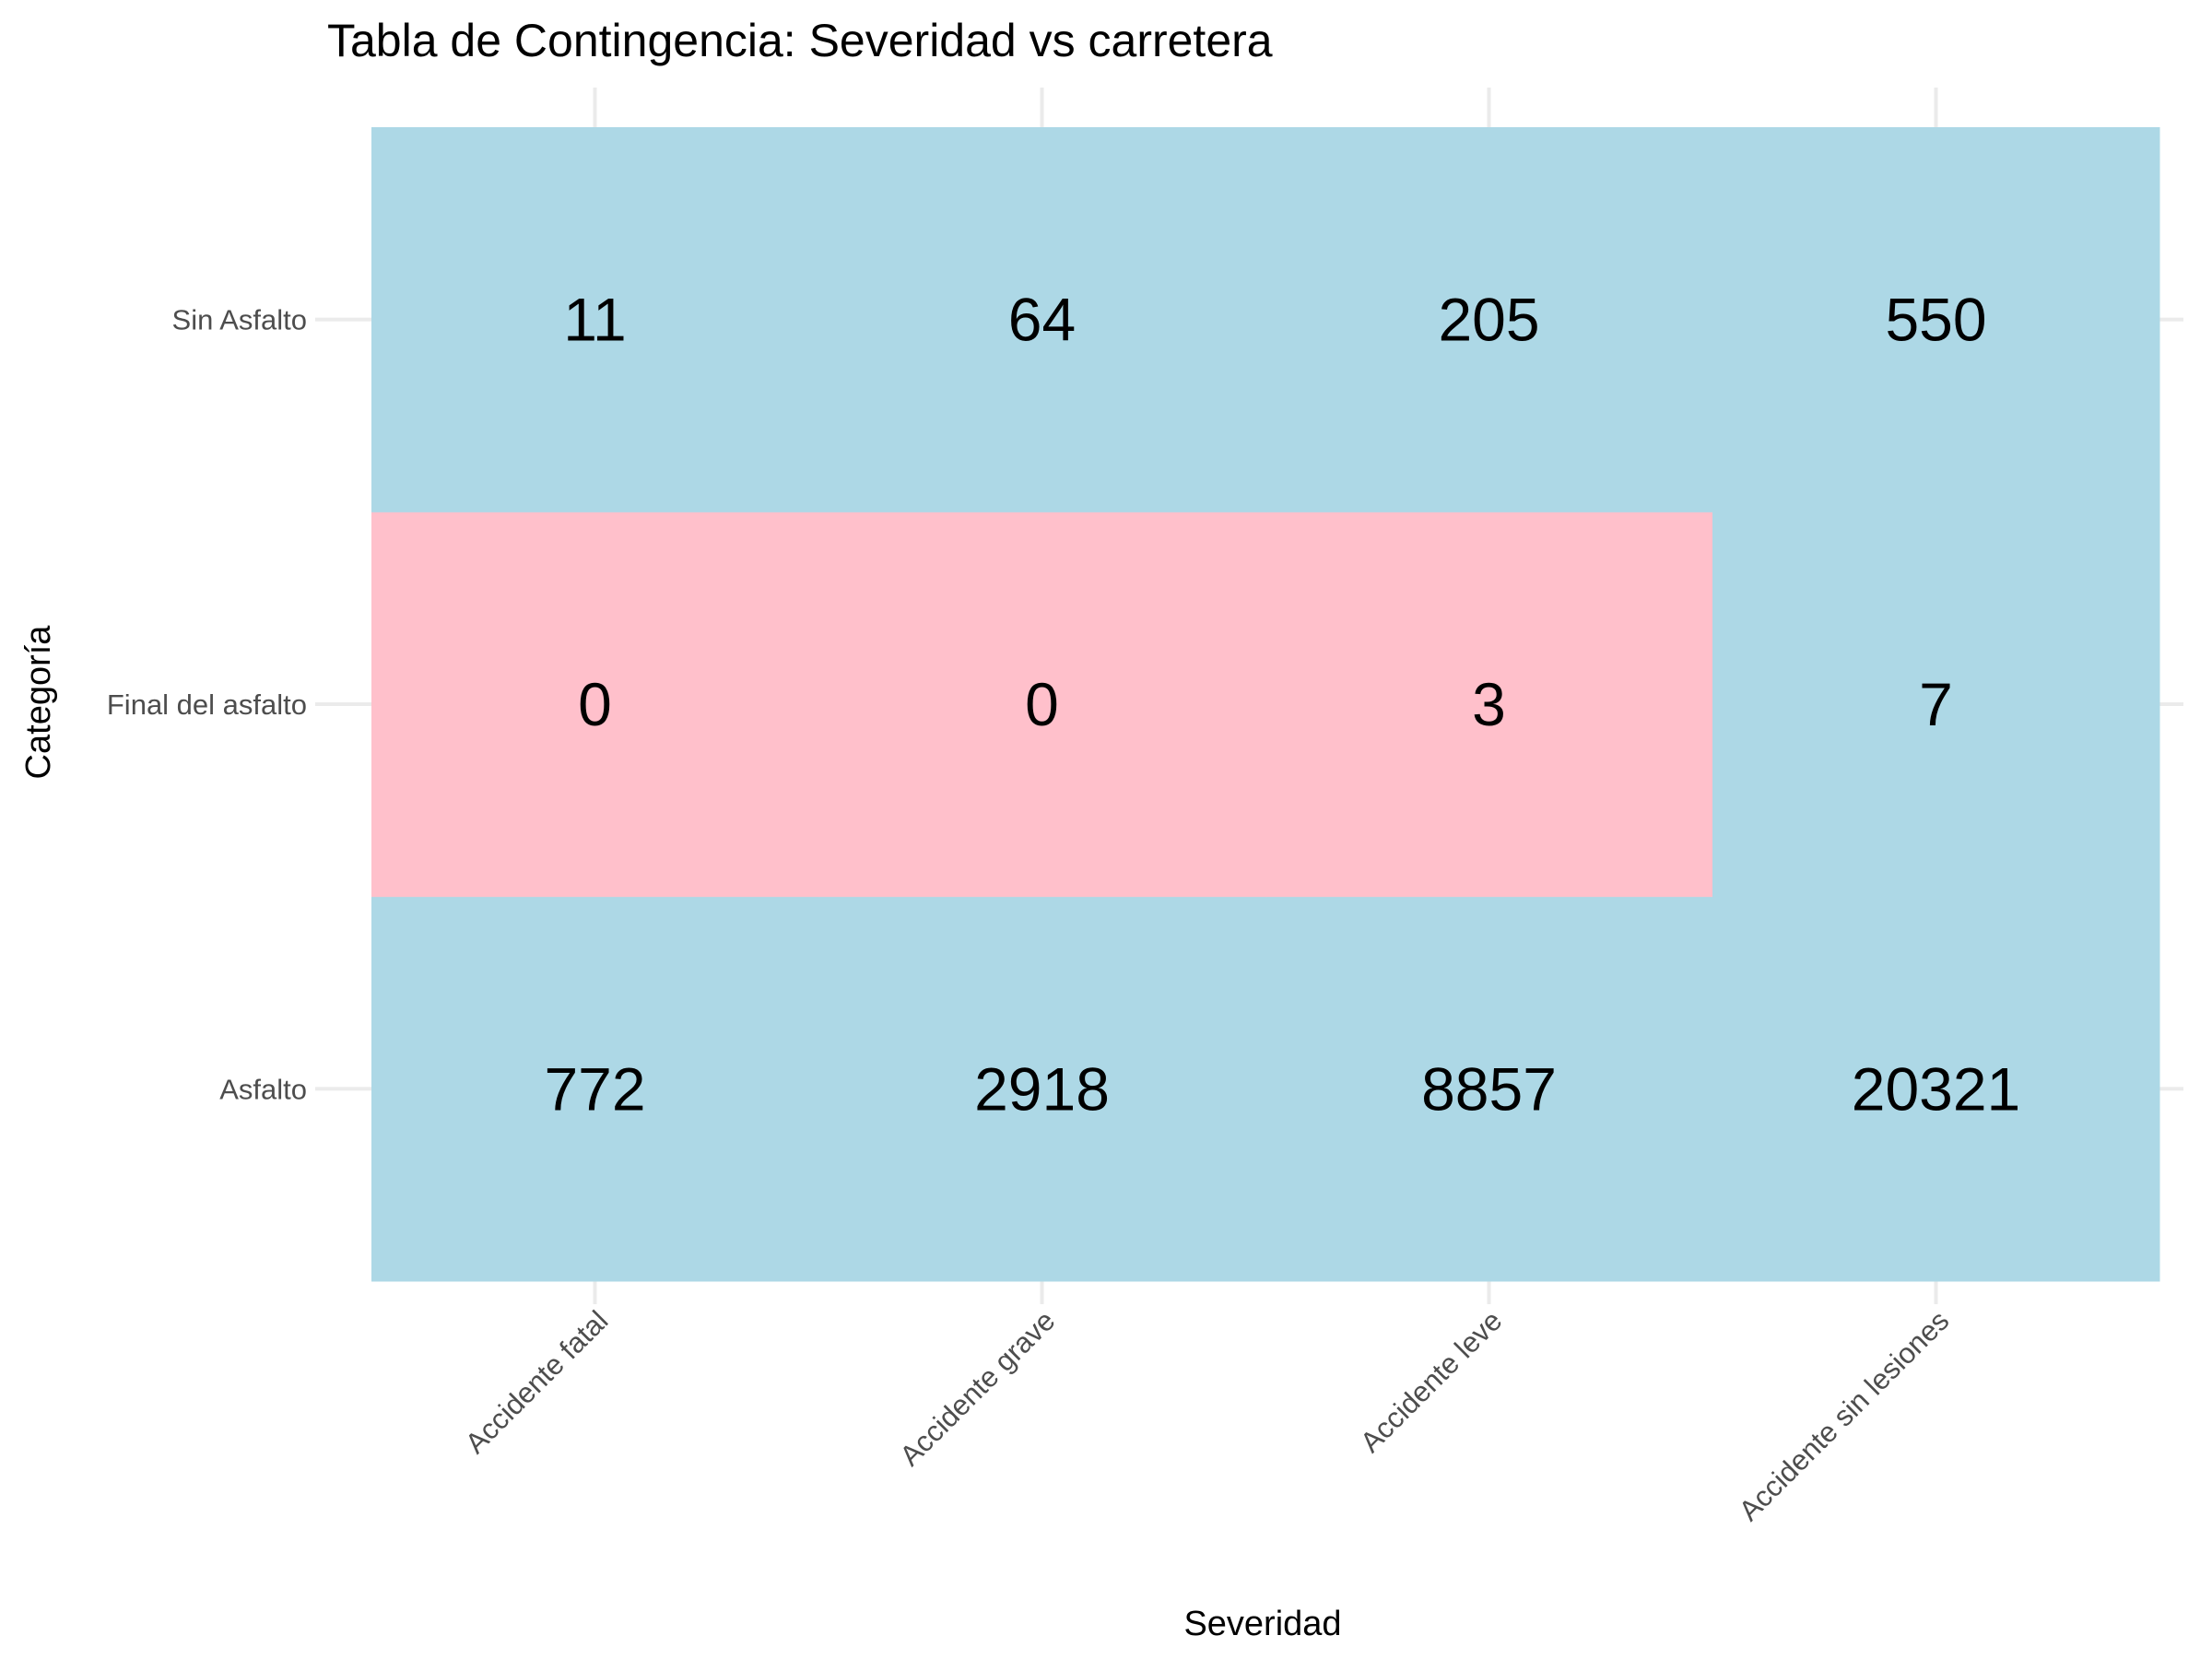  Describe the element at coordinates (1844, 1415) in the screenshot. I see `x-tick-label: Accidente sin lesiones` at that location.